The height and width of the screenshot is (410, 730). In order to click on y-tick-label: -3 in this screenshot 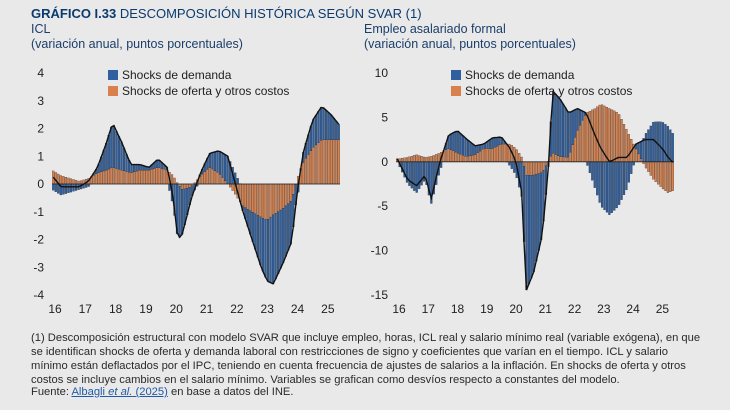, I will do `click(38, 267)`.